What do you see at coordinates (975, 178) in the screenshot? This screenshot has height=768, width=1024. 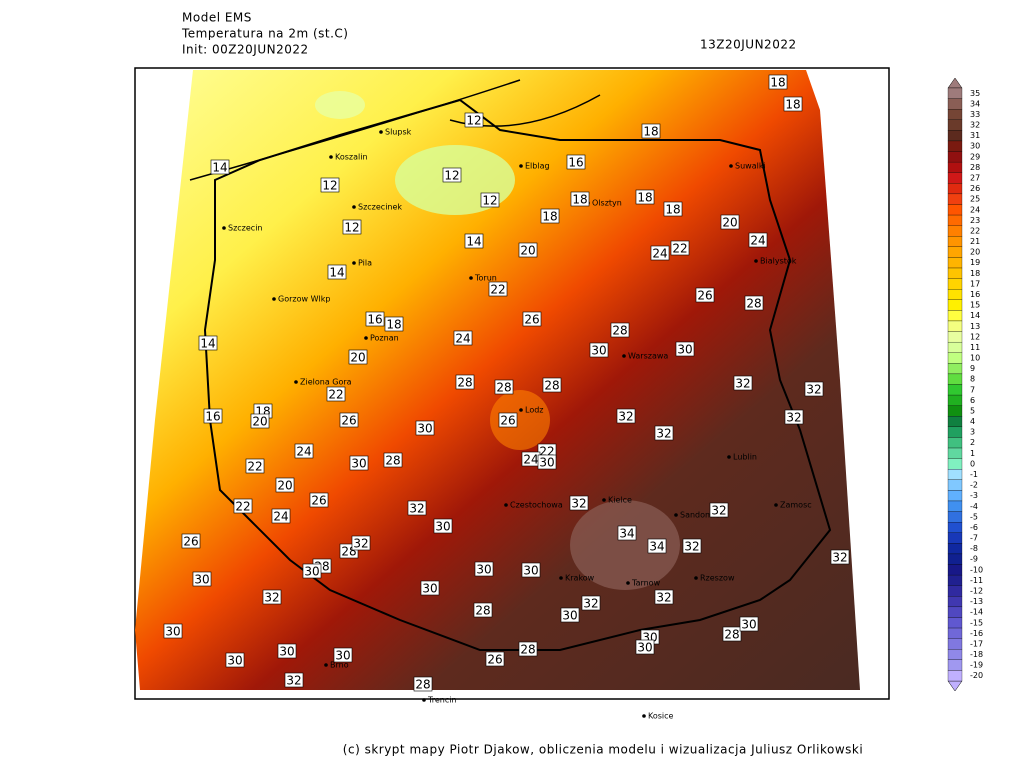 I see `colorbar-label: 27` at bounding box center [975, 178].